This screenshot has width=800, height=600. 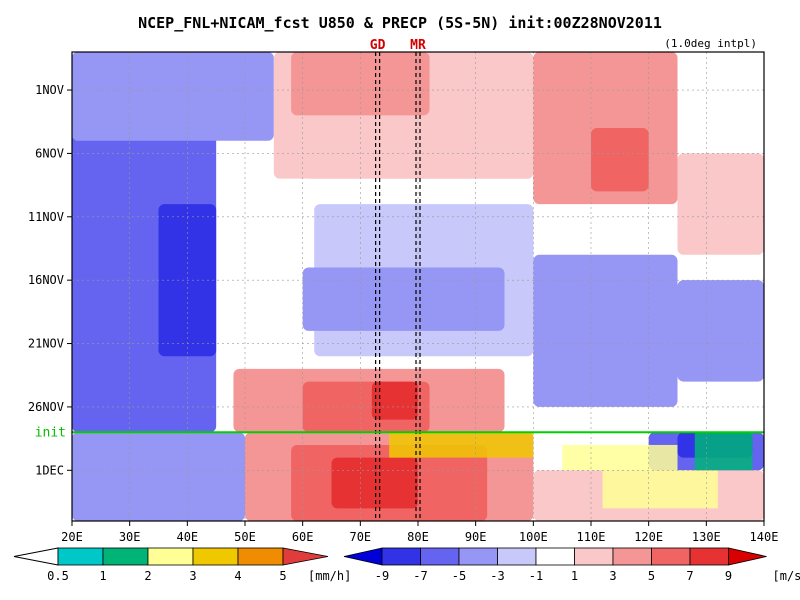 I want to click on precip-shading, so click(x=571, y=470).